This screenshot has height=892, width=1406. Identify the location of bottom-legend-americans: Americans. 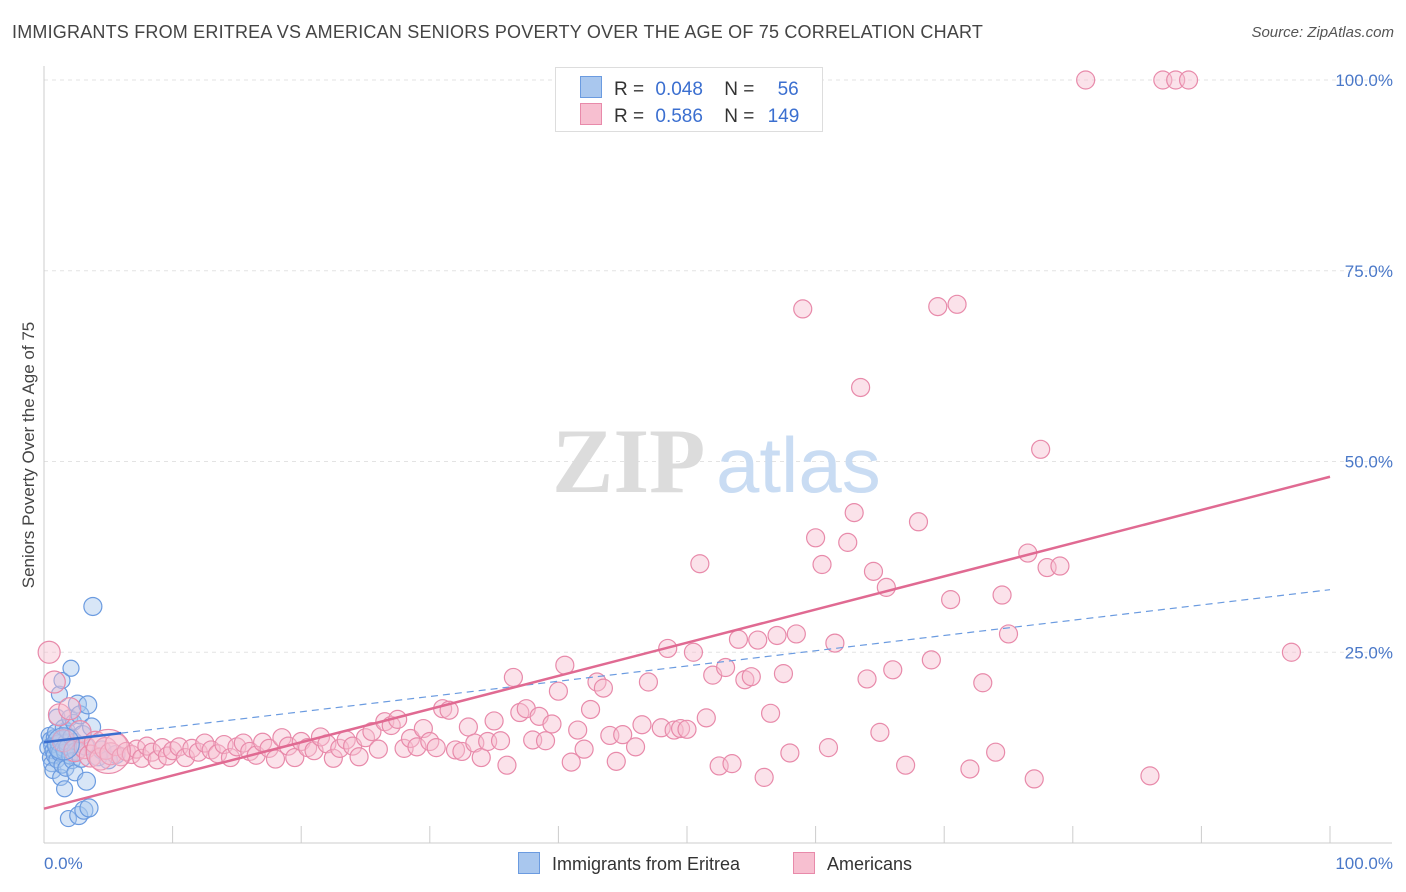
(852, 863).